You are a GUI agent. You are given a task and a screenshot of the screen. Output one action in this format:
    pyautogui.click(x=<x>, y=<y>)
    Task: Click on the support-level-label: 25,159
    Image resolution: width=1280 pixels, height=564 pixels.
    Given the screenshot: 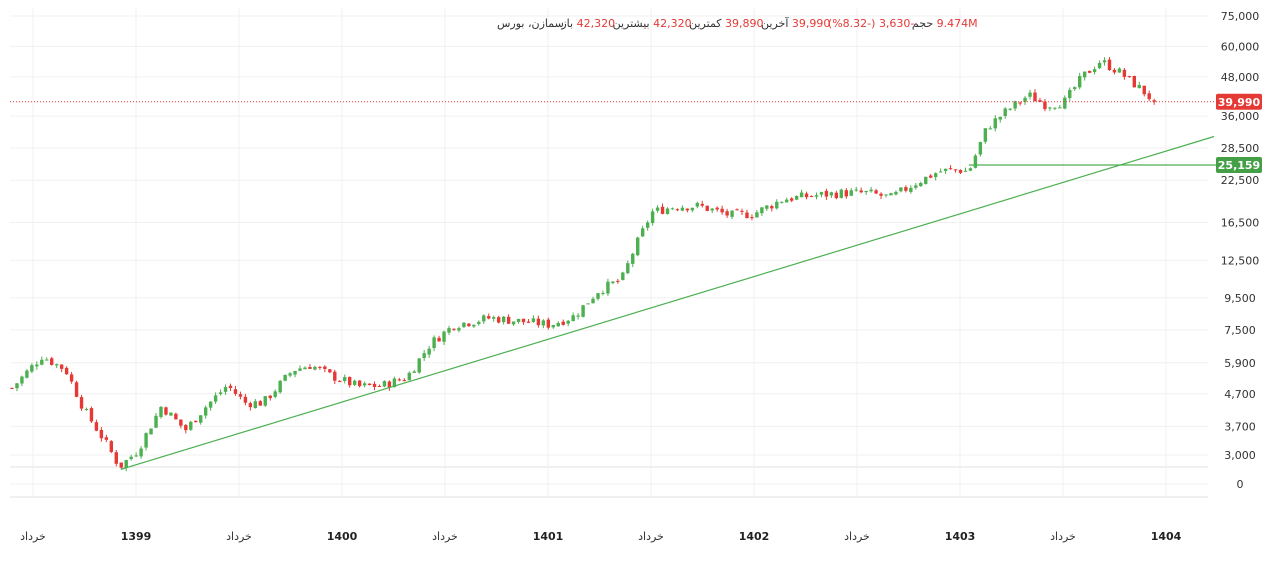 What is the action you would take?
    pyautogui.click(x=1239, y=165)
    